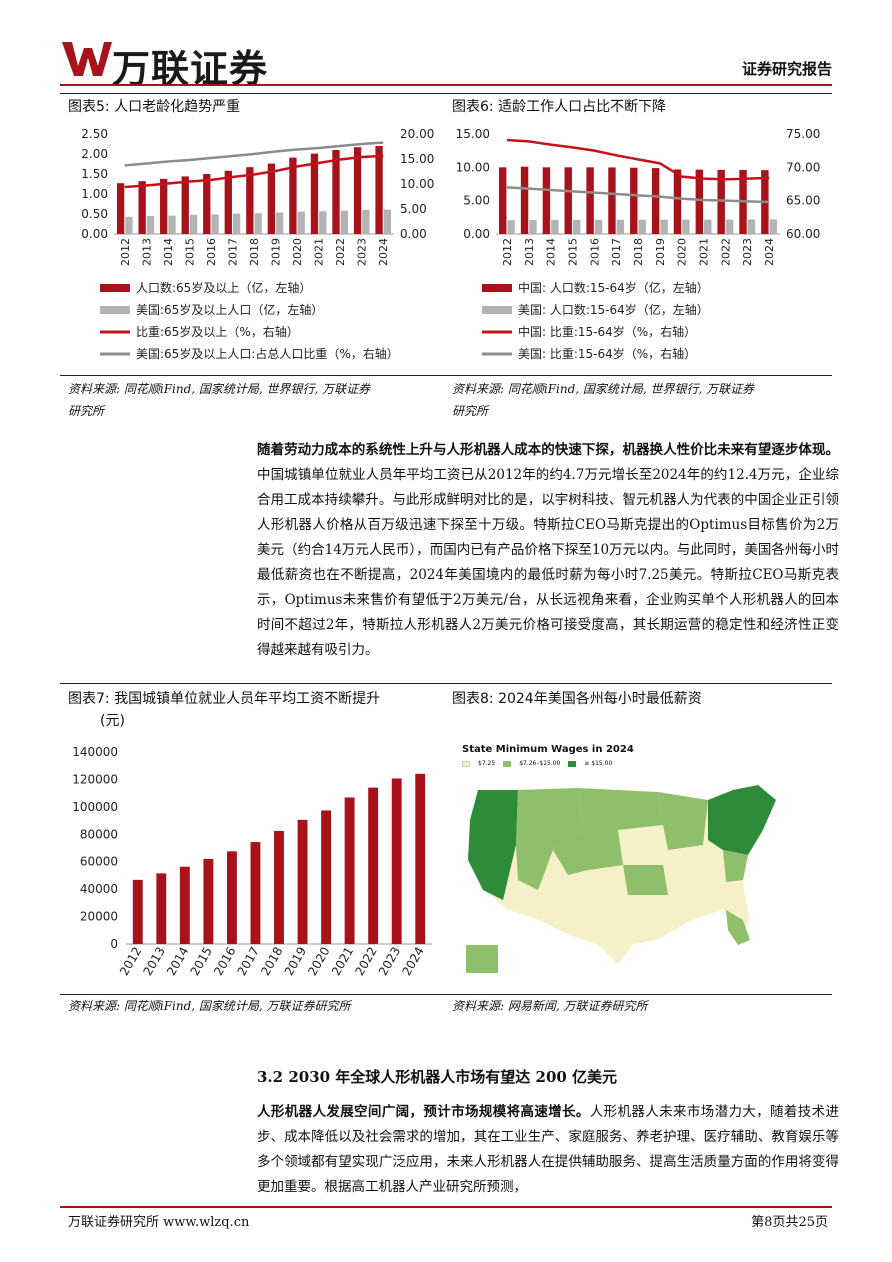  I want to click on legend-label: 美国:65岁及以上人口（亿，左轴）, so click(229, 309).